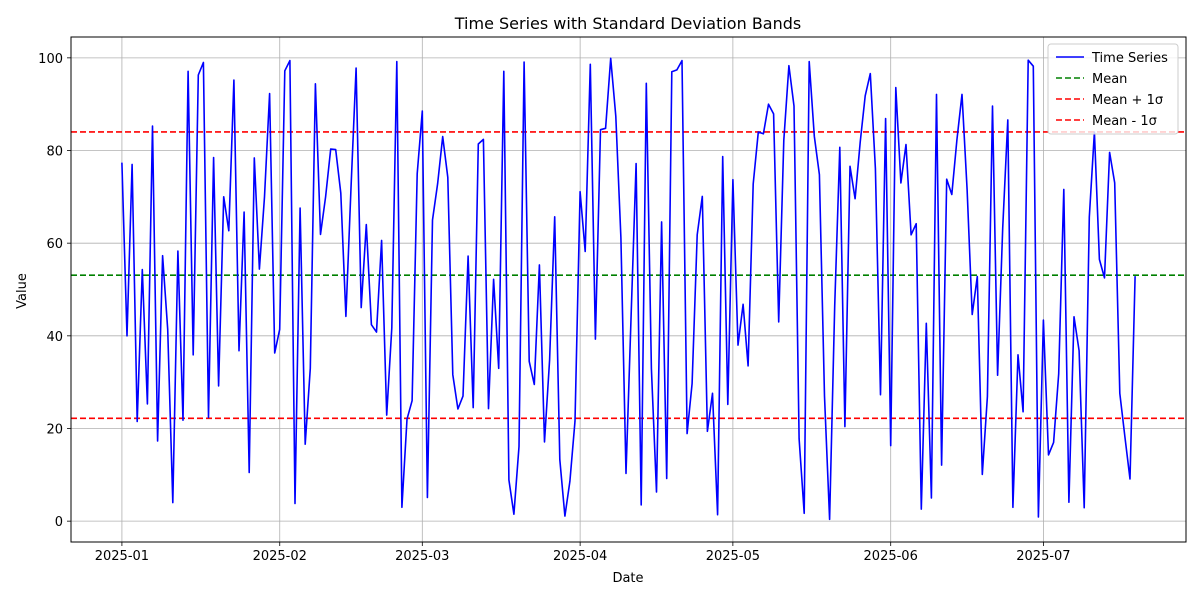  What do you see at coordinates (1109, 79) in the screenshot?
I see `legend-label: Mean` at bounding box center [1109, 79].